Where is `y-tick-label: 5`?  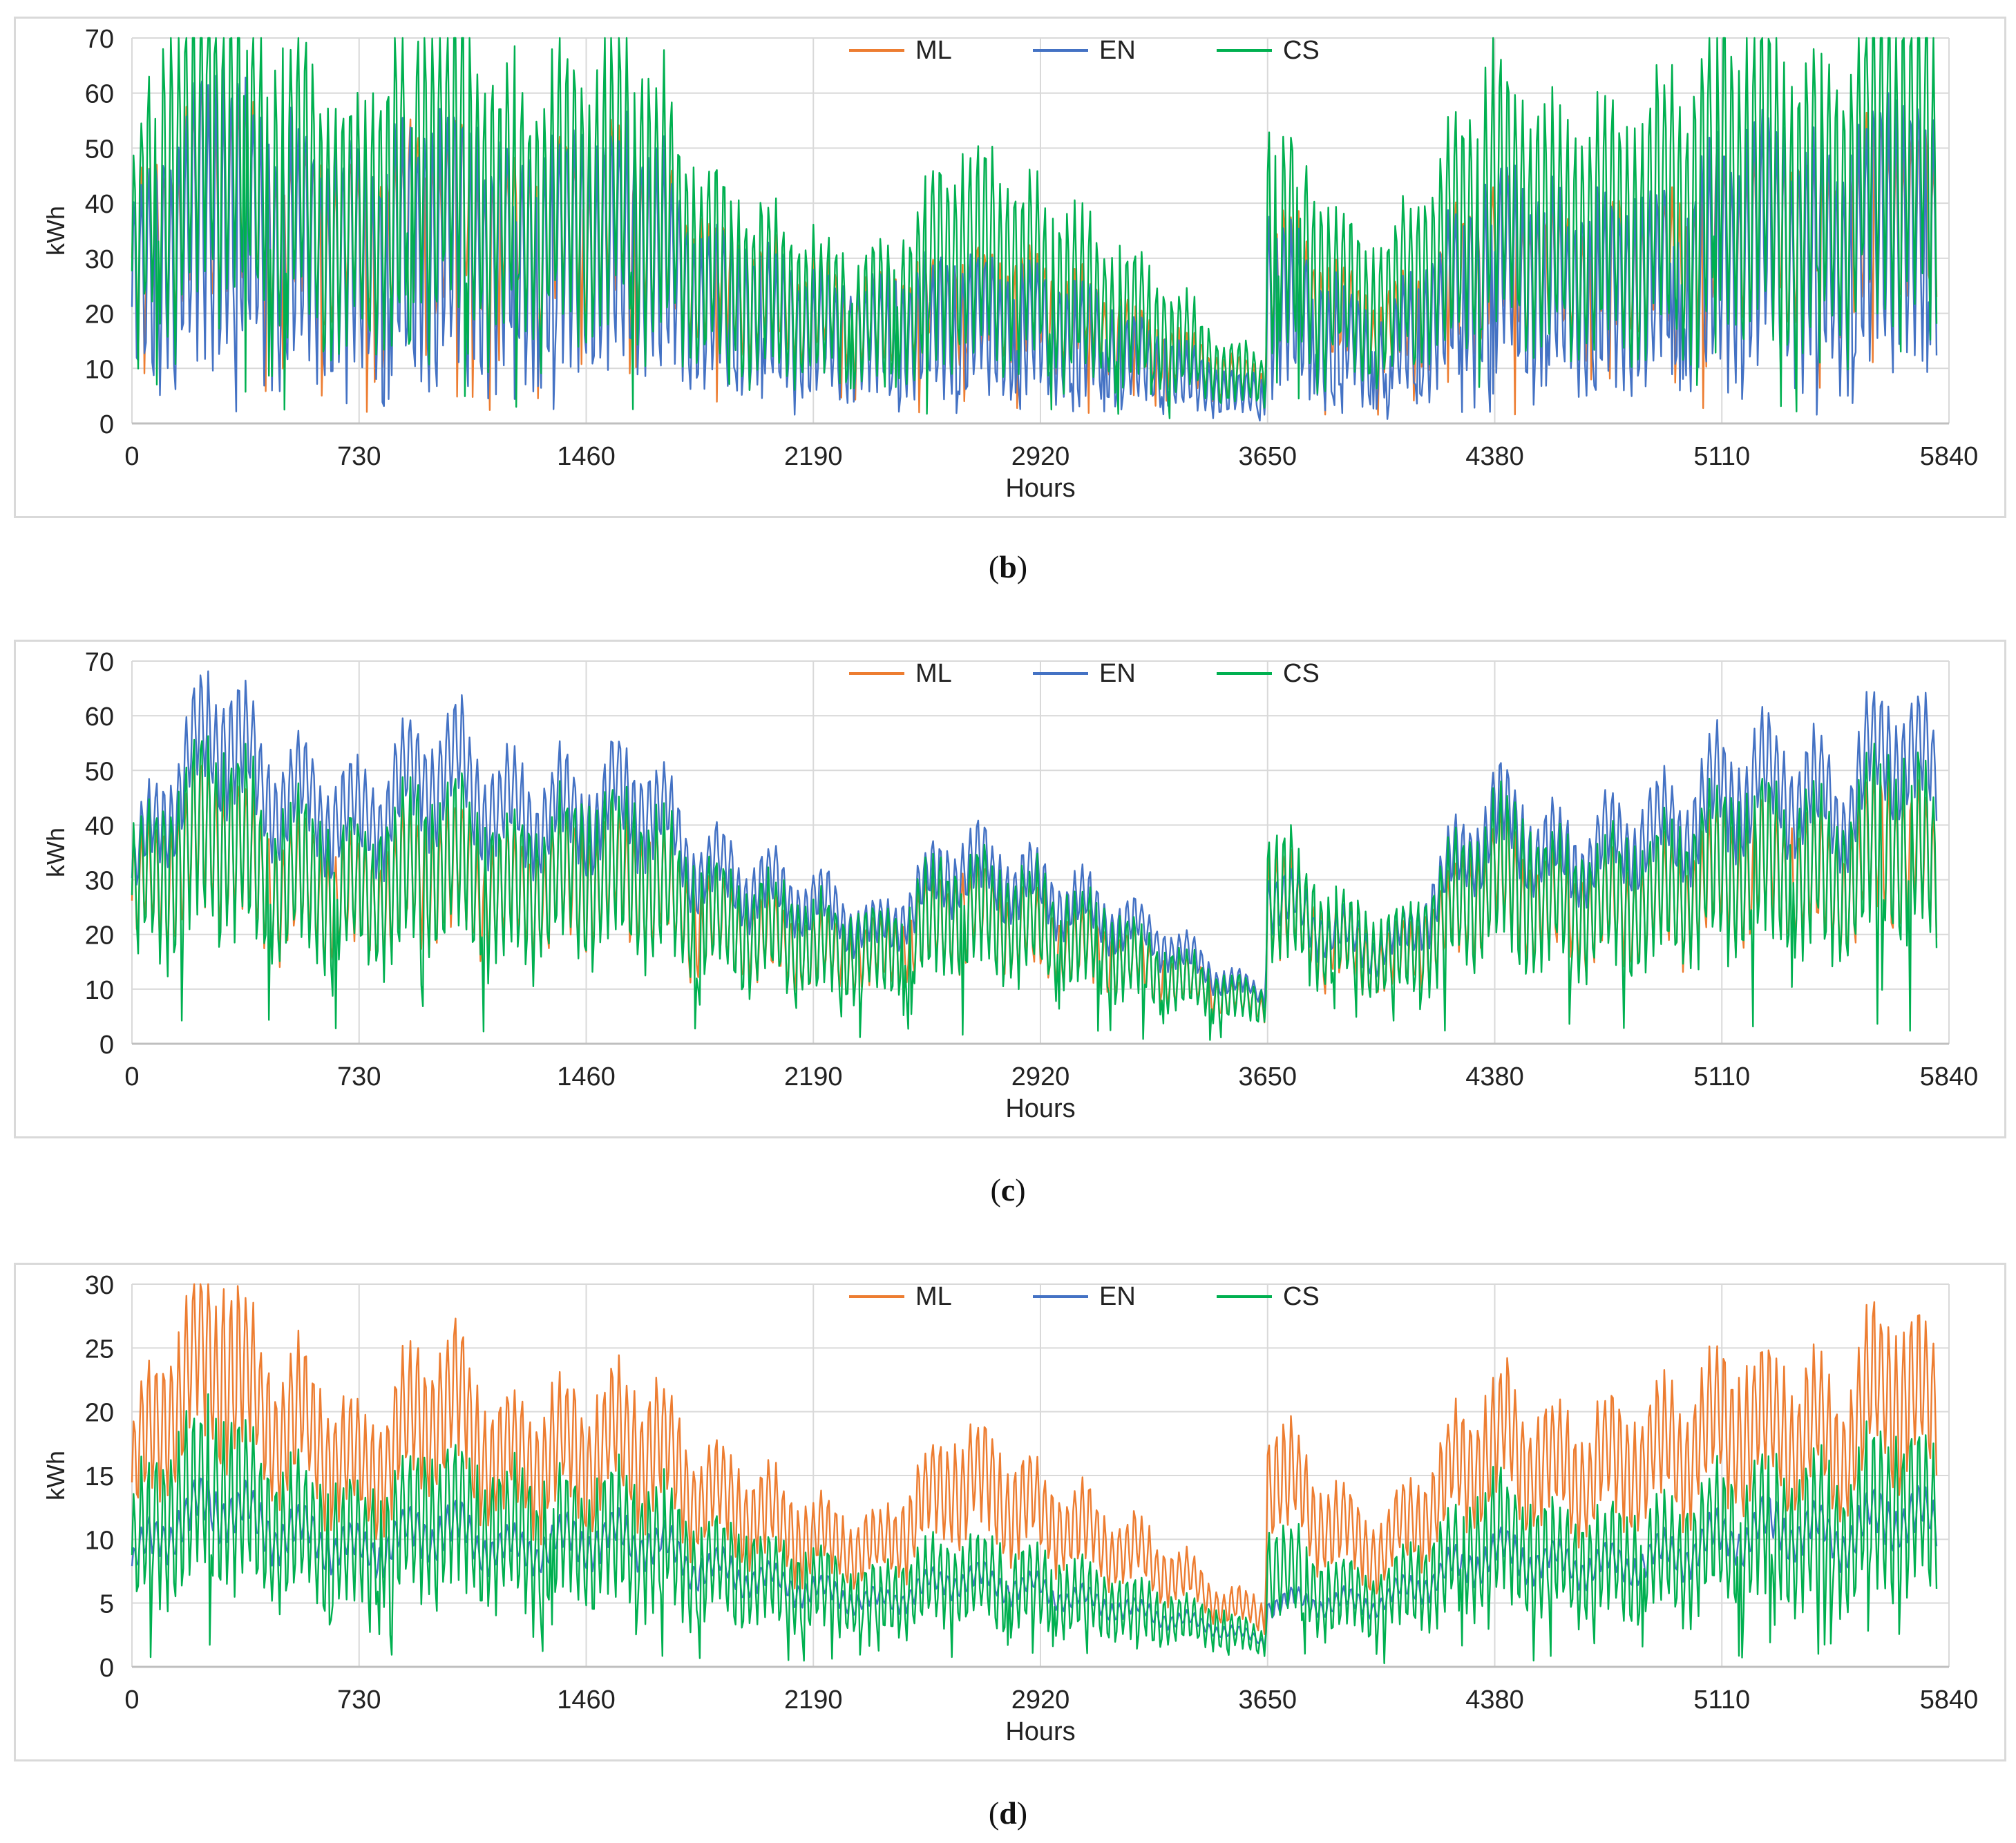 y-tick-label: 5 is located at coordinates (106, 1604).